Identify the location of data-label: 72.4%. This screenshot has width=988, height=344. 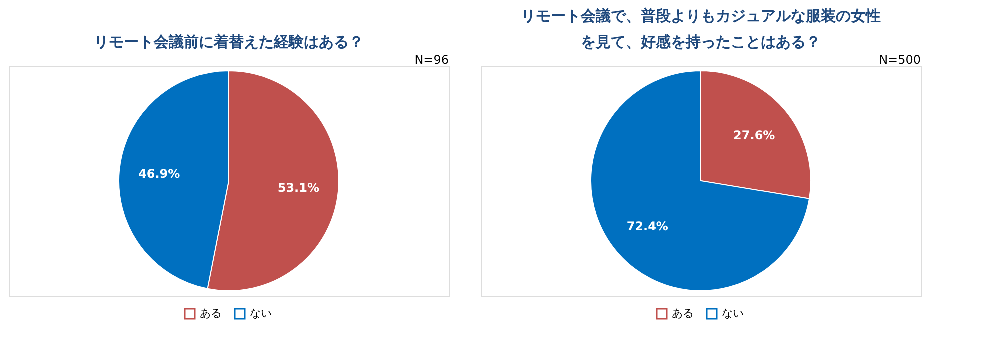
(647, 226).